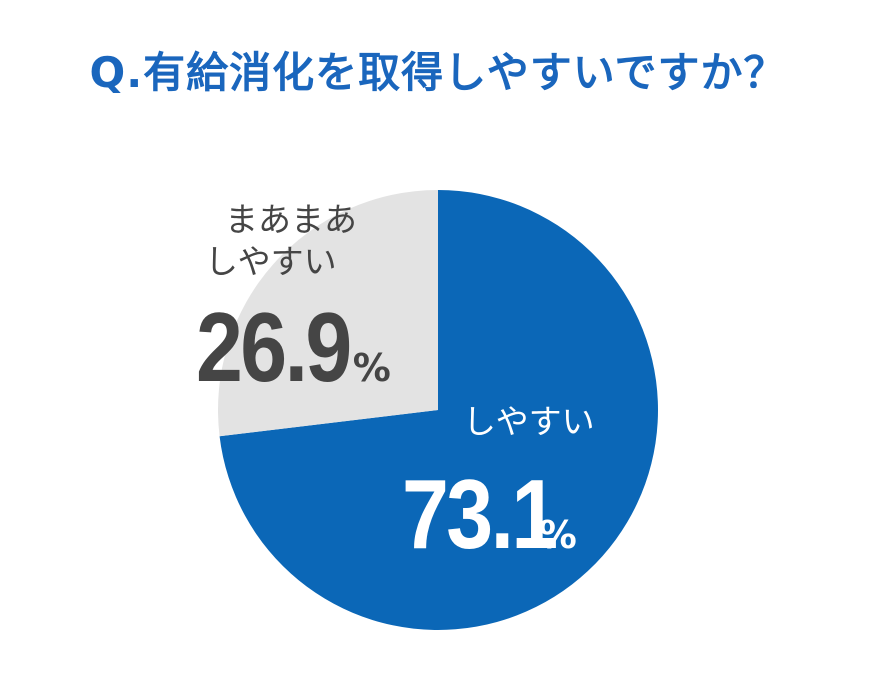 The width and height of the screenshot is (876, 680). Describe the element at coordinates (438, 72) in the screenshot. I see `chart-title: Q.有給消化を取得しやすいですか？` at that location.